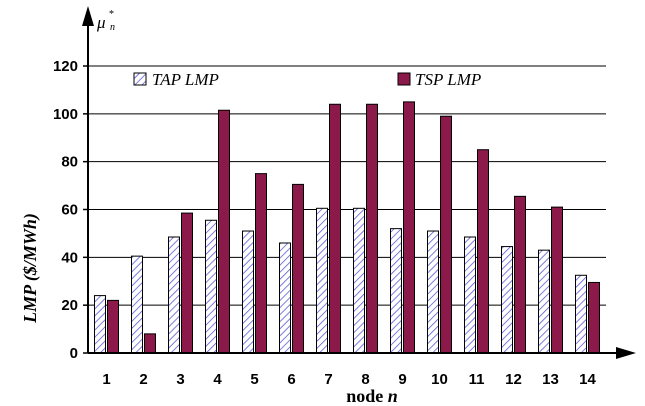 This screenshot has width=645, height=406. Describe the element at coordinates (88, 16) in the screenshot. I see `y-axis-arrow` at that location.